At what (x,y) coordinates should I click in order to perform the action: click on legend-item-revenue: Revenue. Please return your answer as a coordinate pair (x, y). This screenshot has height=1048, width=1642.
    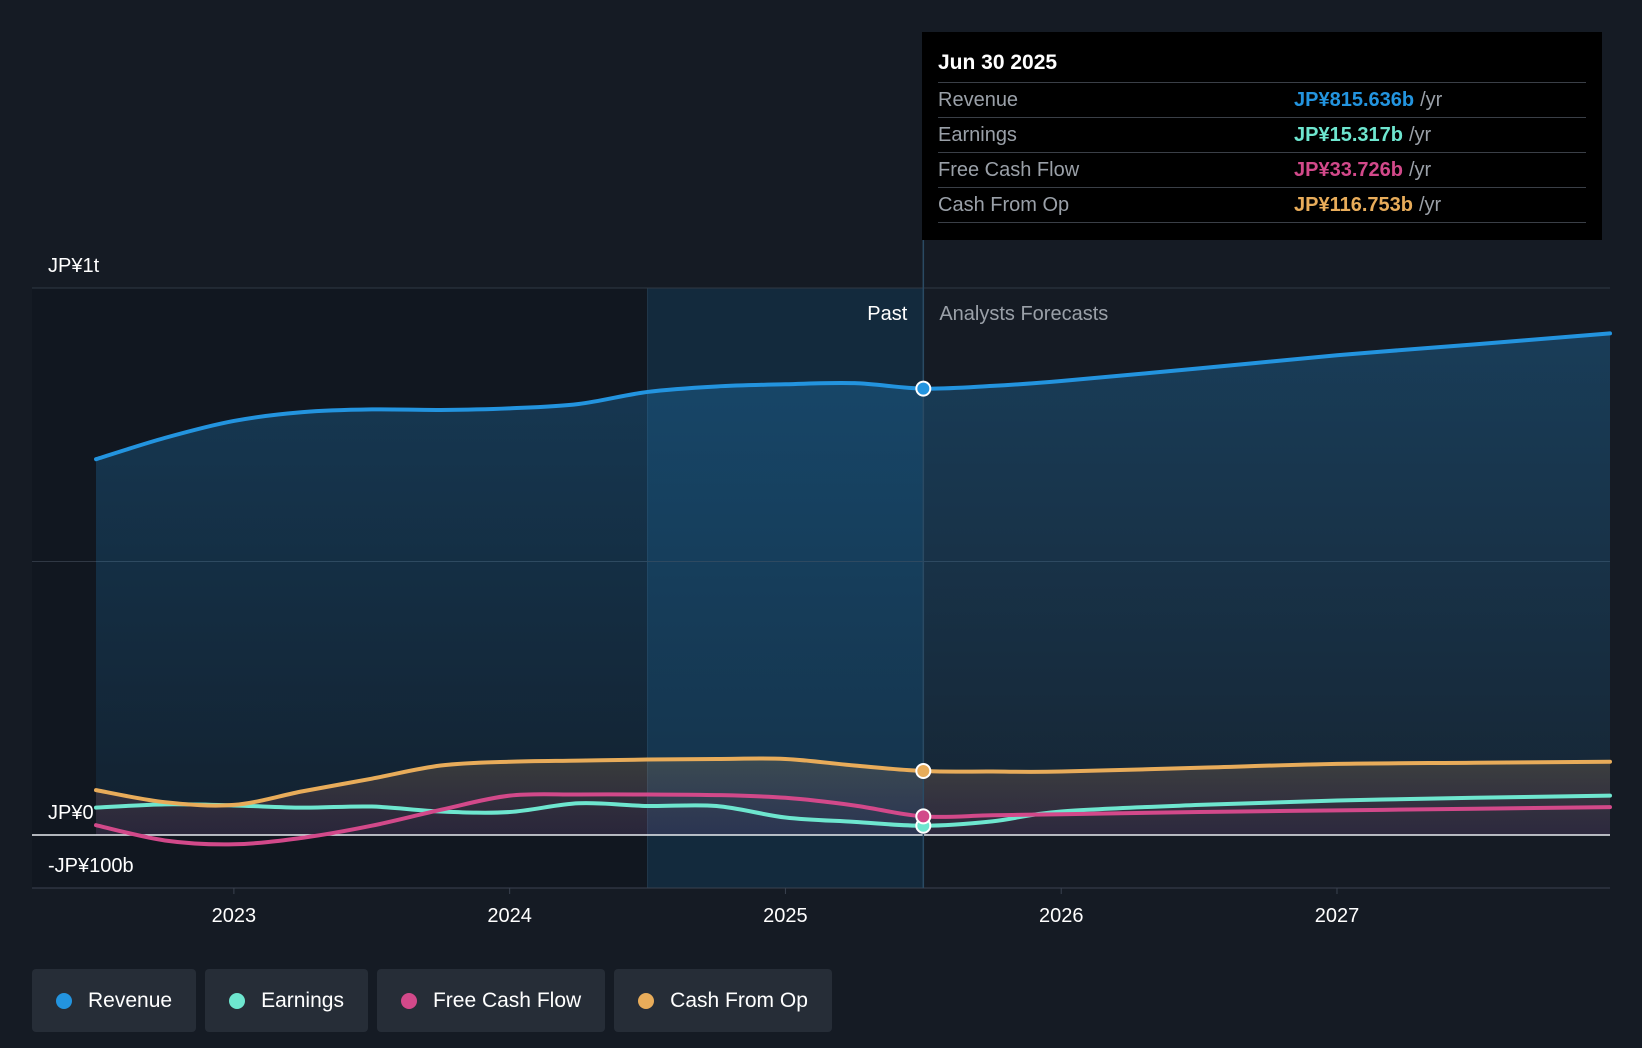
    Looking at the image, I should click on (114, 1000).